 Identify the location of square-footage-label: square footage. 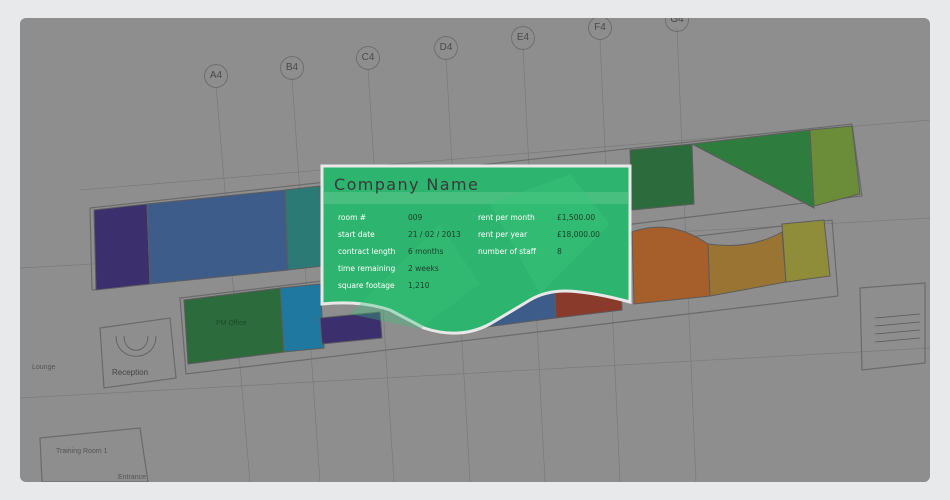
(366, 285).